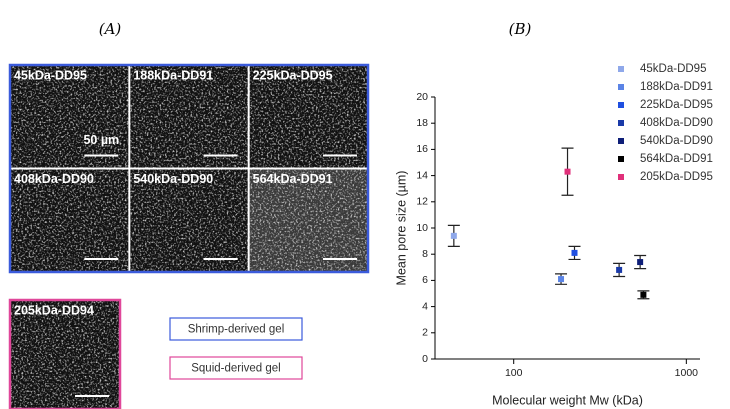 The image size is (730, 409). What do you see at coordinates (676, 87) in the screenshot?
I see `legend-label: 188kDa-DD91` at bounding box center [676, 87].